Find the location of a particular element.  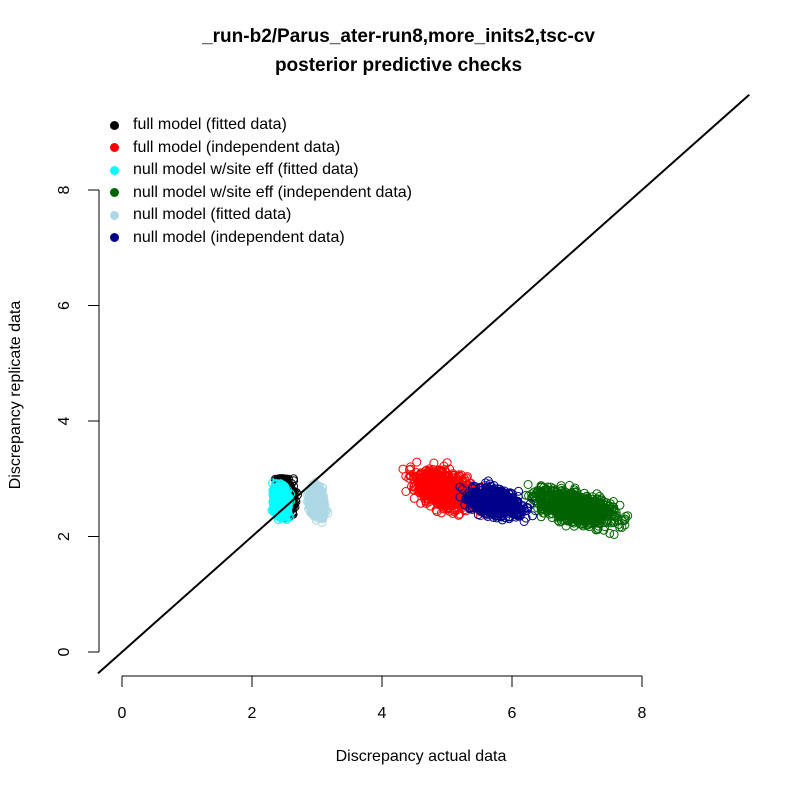

legend-item: null model (fitted data) is located at coordinates (261, 215).